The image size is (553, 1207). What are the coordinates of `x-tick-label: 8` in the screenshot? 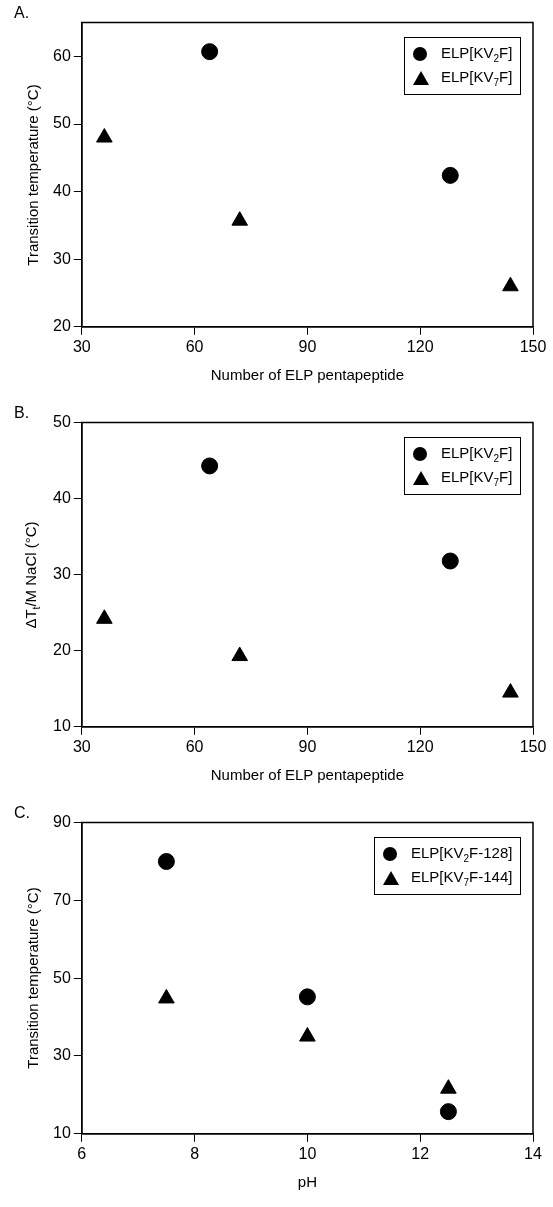 It's located at (195, 1153).